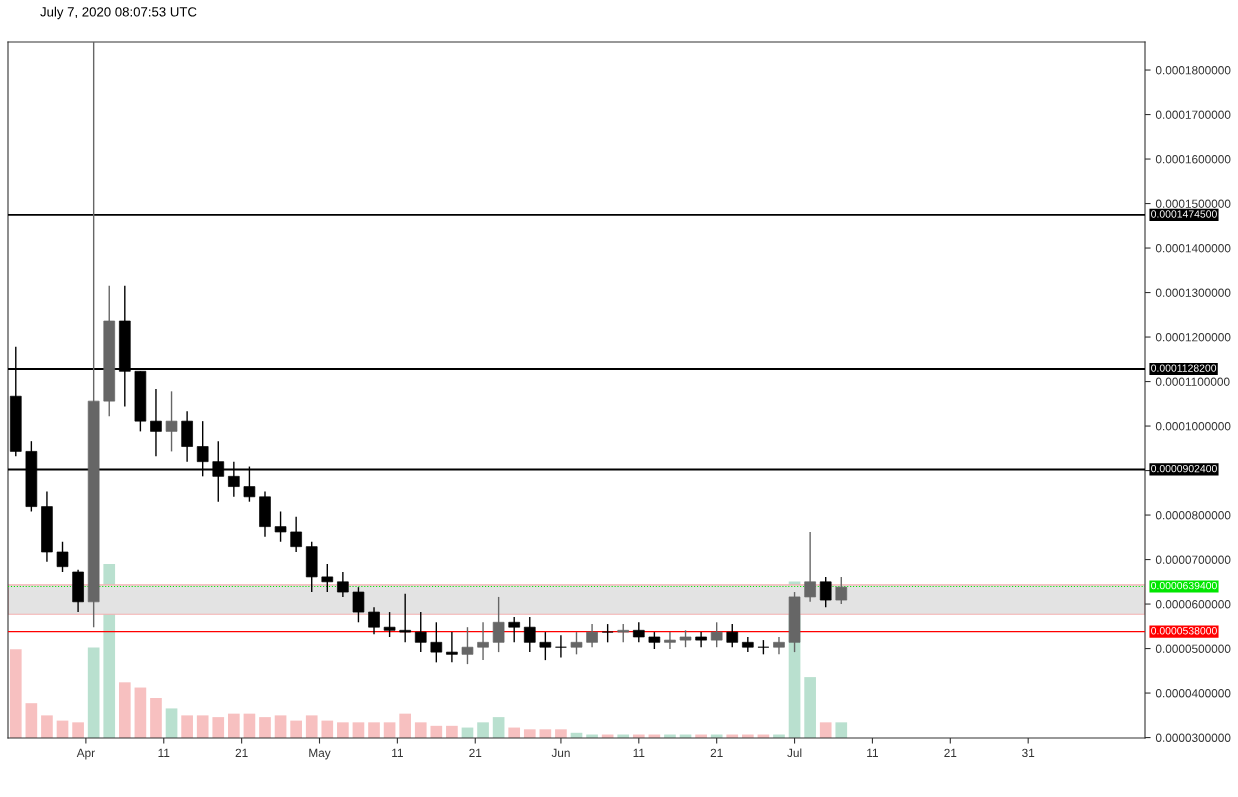 Image resolution: width=1238 pixels, height=797 pixels. I want to click on x-tick-label: Jul, so click(794, 753).